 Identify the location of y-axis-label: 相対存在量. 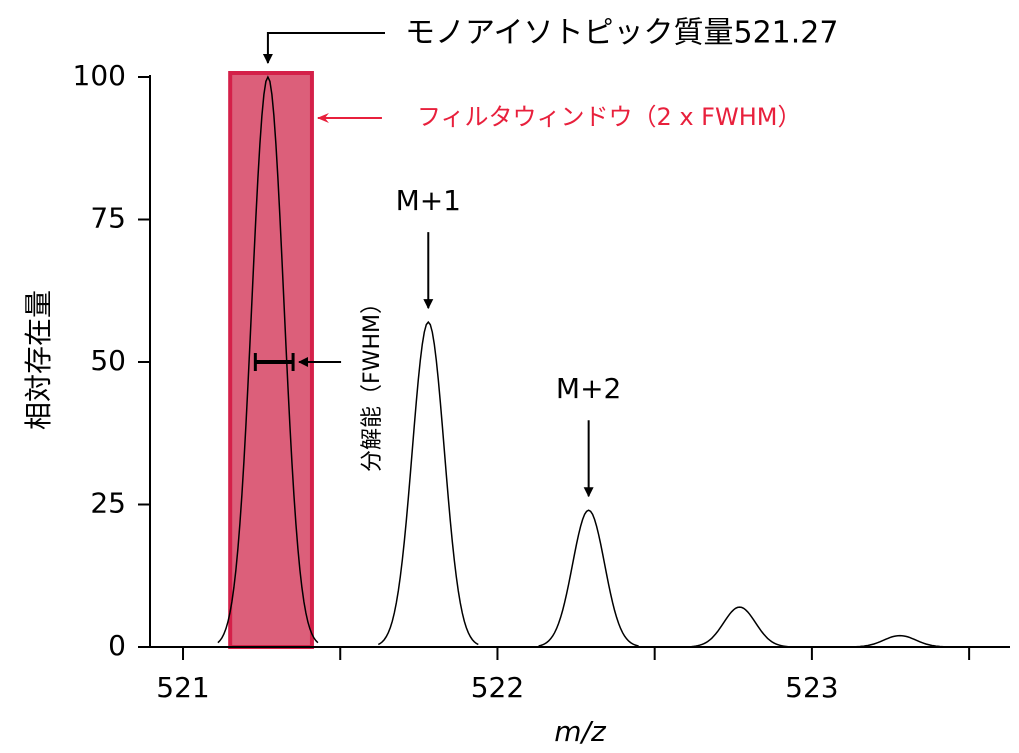
(38, 360).